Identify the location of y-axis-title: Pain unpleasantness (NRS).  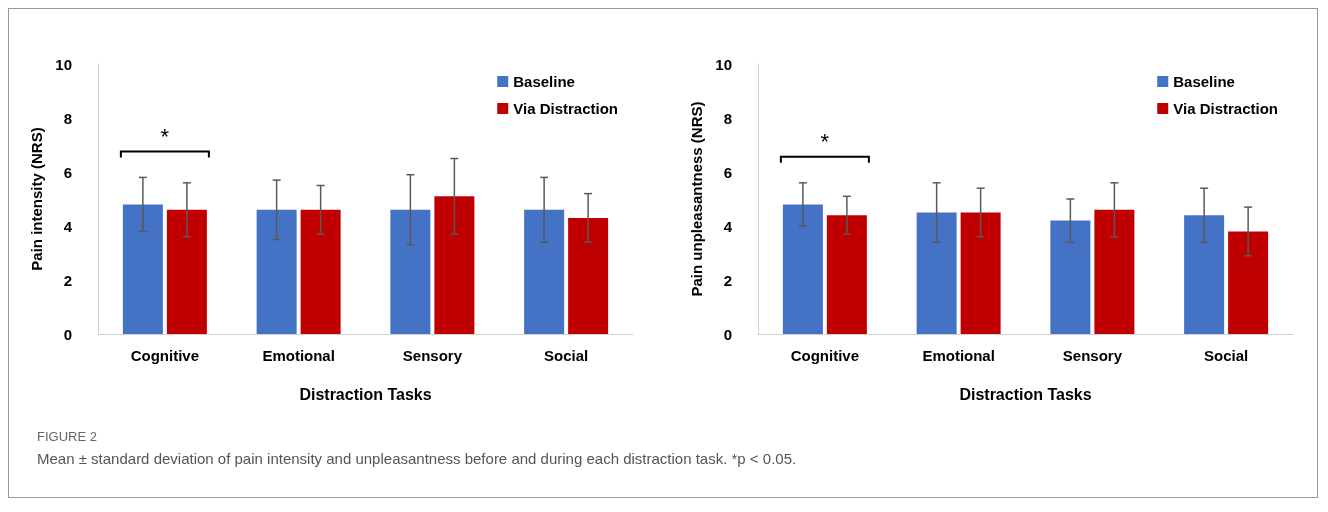
(697, 199).